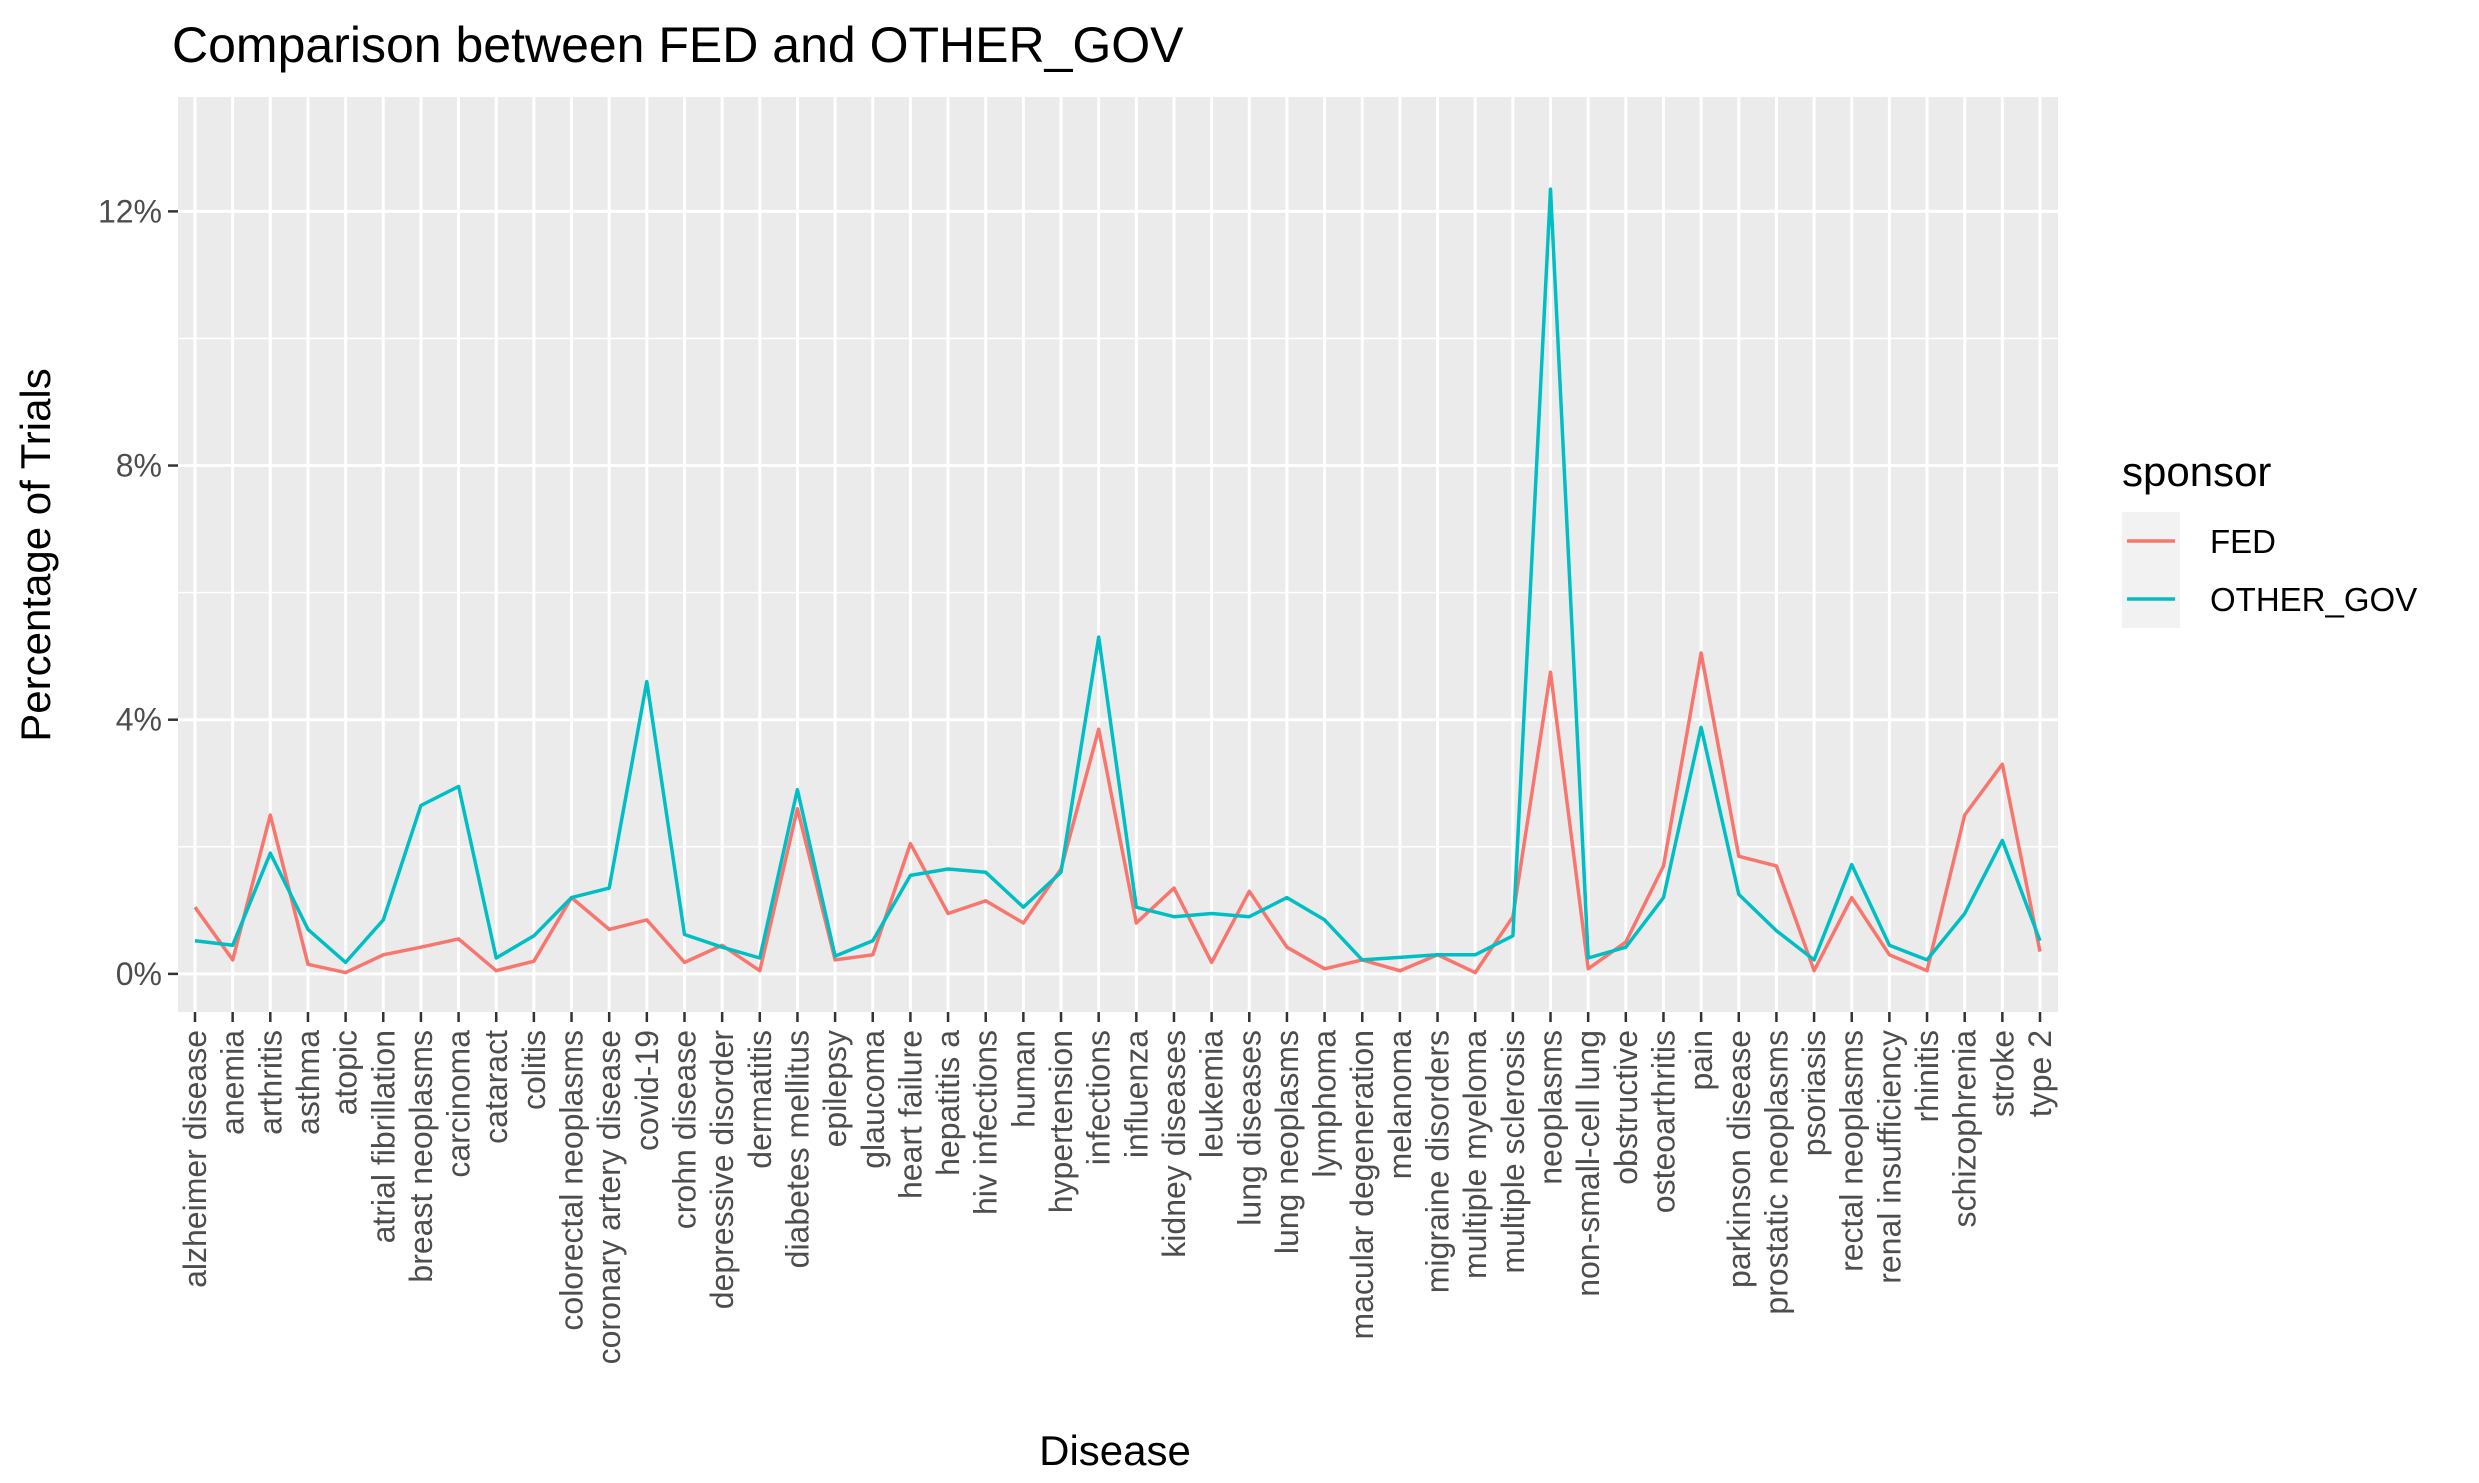  I want to click on x-tick-label: lung neoplasms, so click(1287, 1142).